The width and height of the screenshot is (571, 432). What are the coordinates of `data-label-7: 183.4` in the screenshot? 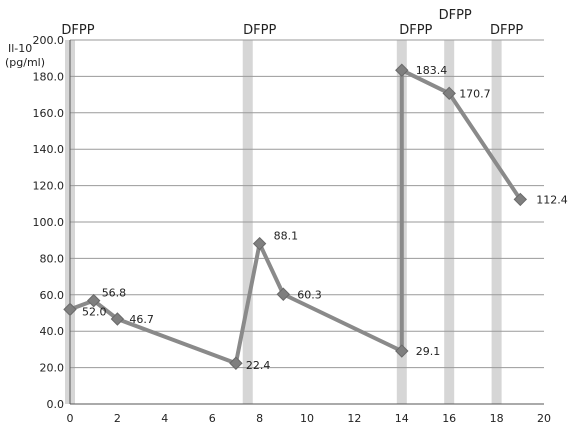 It's located at (432, 70).